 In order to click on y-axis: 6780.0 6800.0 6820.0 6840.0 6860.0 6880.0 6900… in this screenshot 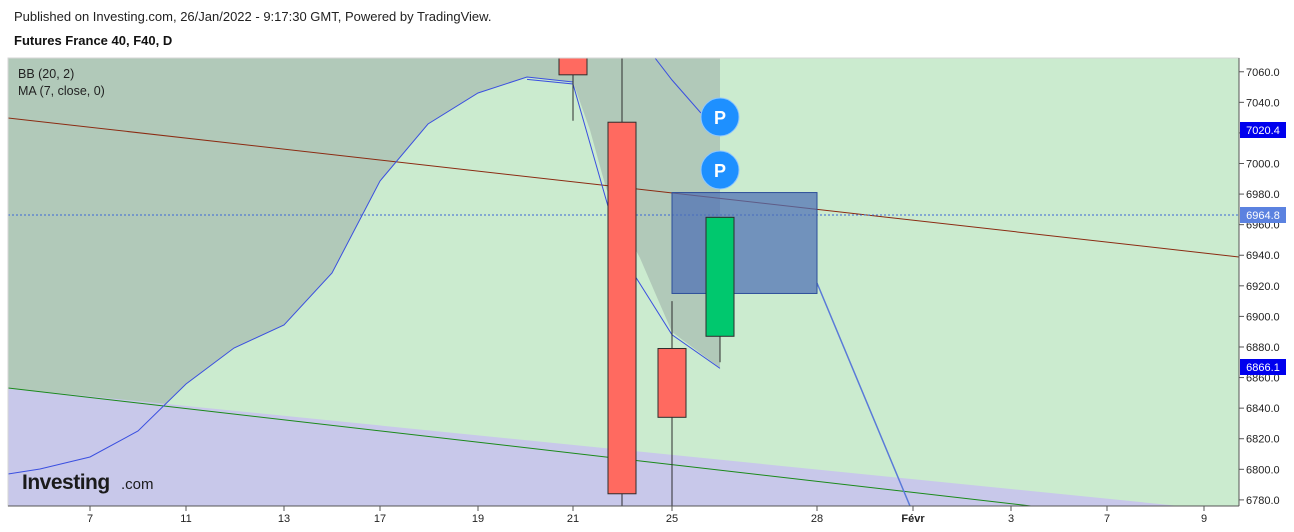, I will do `click(1259, 282)`.